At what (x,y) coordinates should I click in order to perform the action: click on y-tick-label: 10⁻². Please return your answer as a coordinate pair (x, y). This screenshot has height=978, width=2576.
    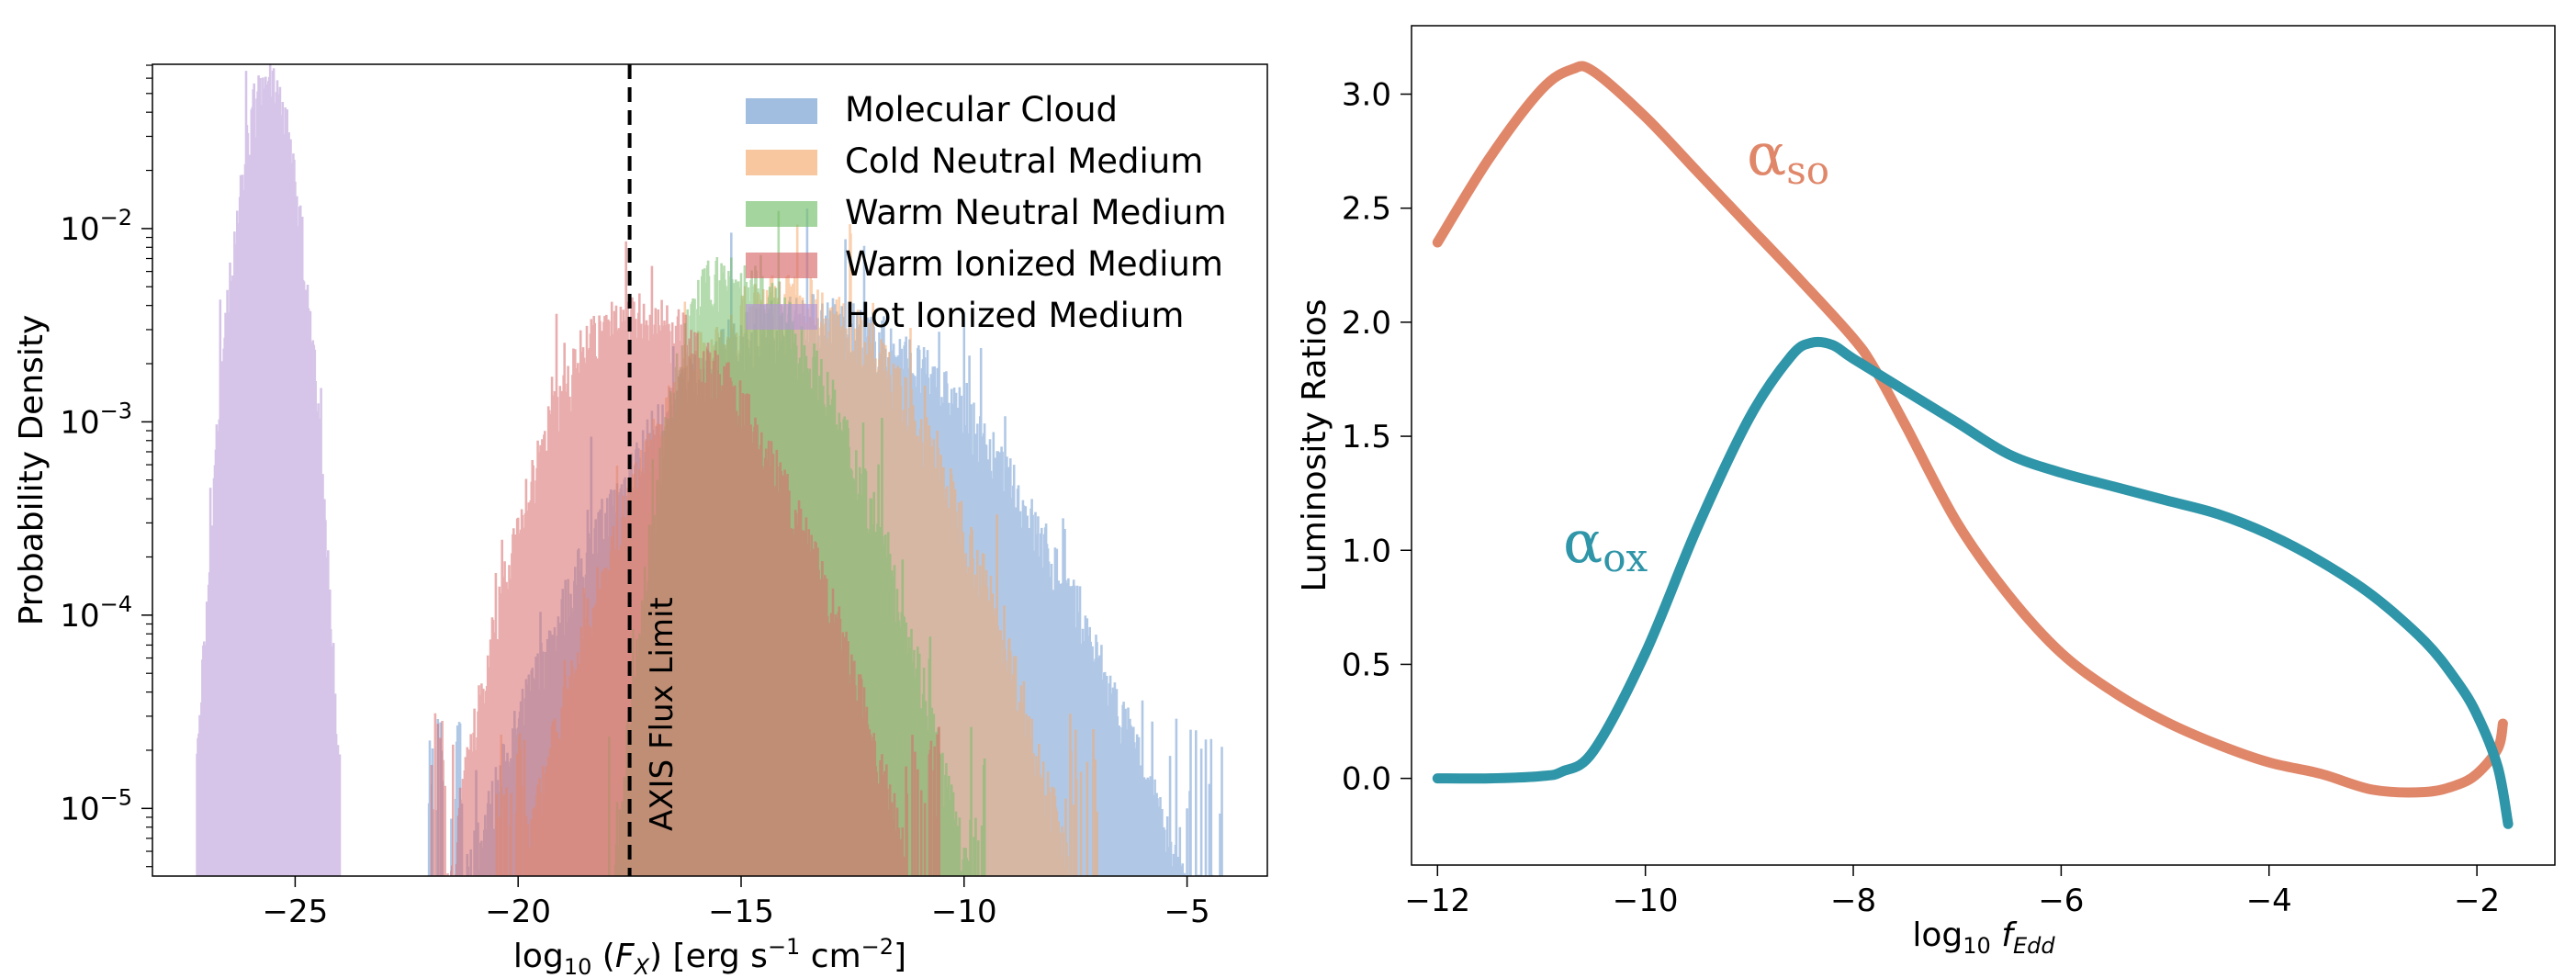
    Looking at the image, I should click on (96, 226).